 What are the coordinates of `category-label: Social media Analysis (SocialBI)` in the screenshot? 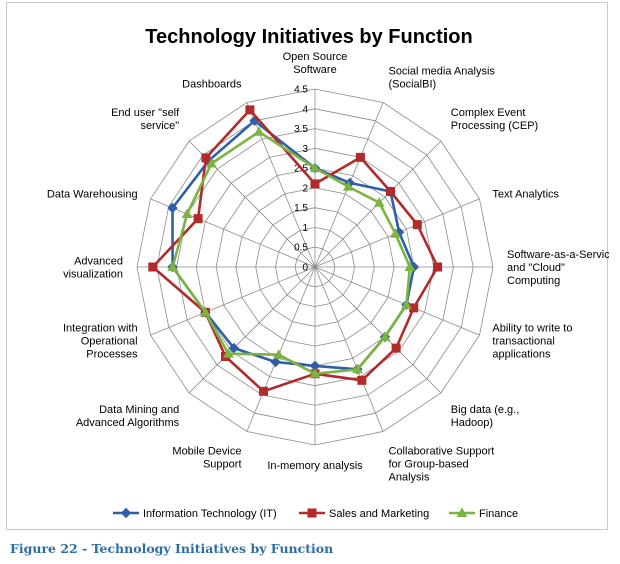 It's located at (442, 78).